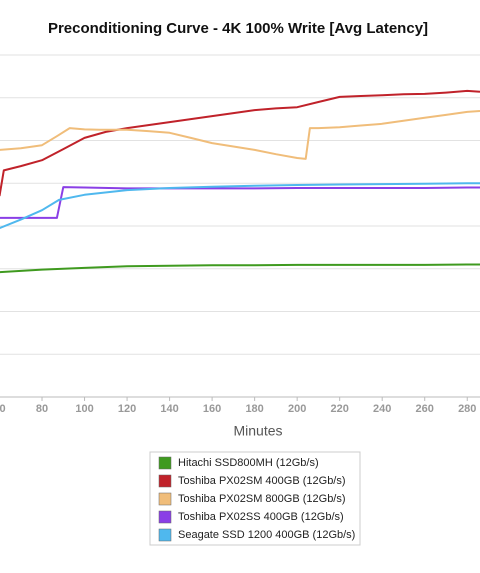  I want to click on x-tick-label: 160, so click(212, 409).